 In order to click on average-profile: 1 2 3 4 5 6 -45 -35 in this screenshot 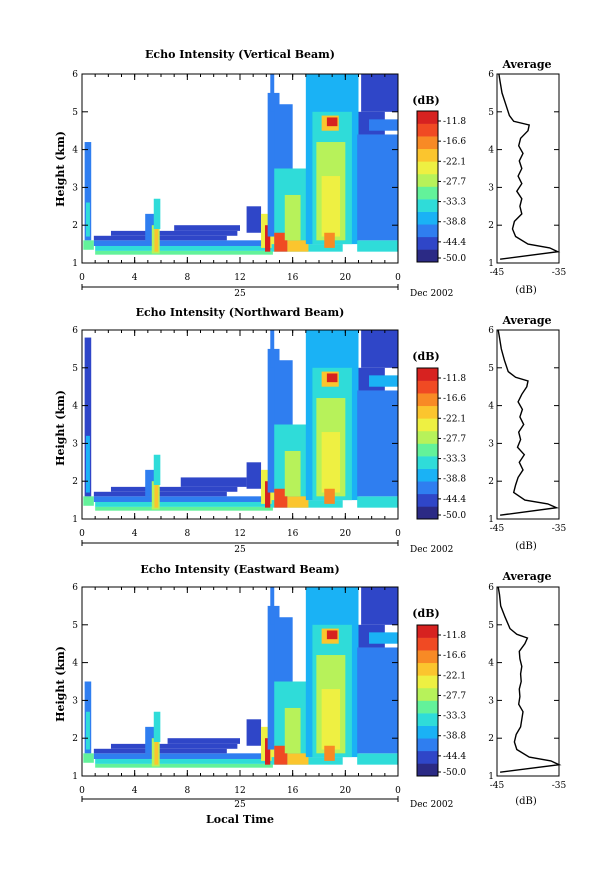, I will do `click(527, 687)`.